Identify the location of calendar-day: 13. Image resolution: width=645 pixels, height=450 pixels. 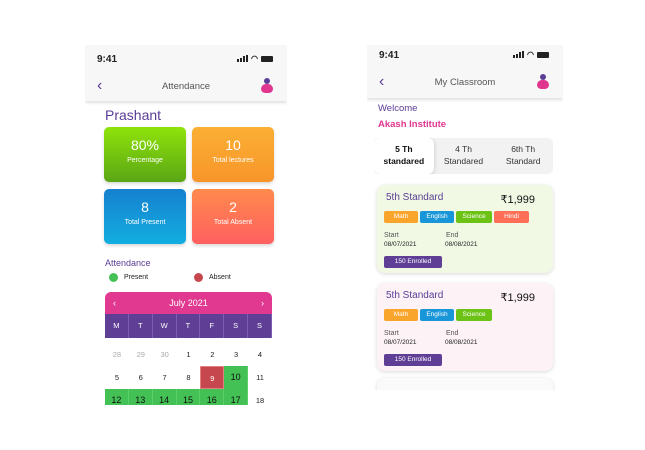
(140, 397).